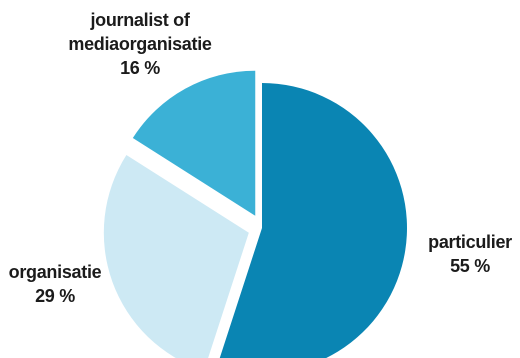  I want to click on slice-label-organisatie: organisatie 29 %, so click(55, 284).